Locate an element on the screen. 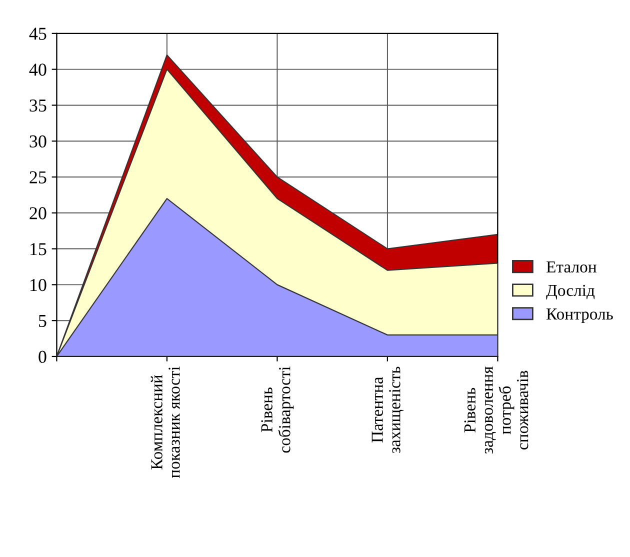 The height and width of the screenshot is (557, 630). y-tick-label: 25 is located at coordinates (38, 177).